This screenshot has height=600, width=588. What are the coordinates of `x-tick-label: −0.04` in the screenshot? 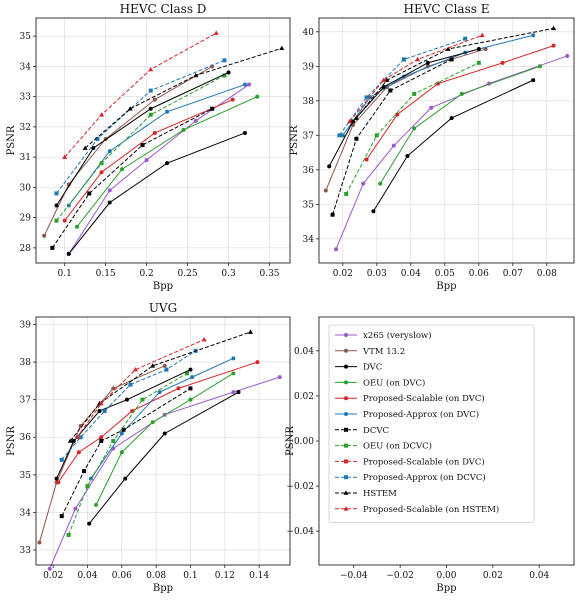 It's located at (354, 576).